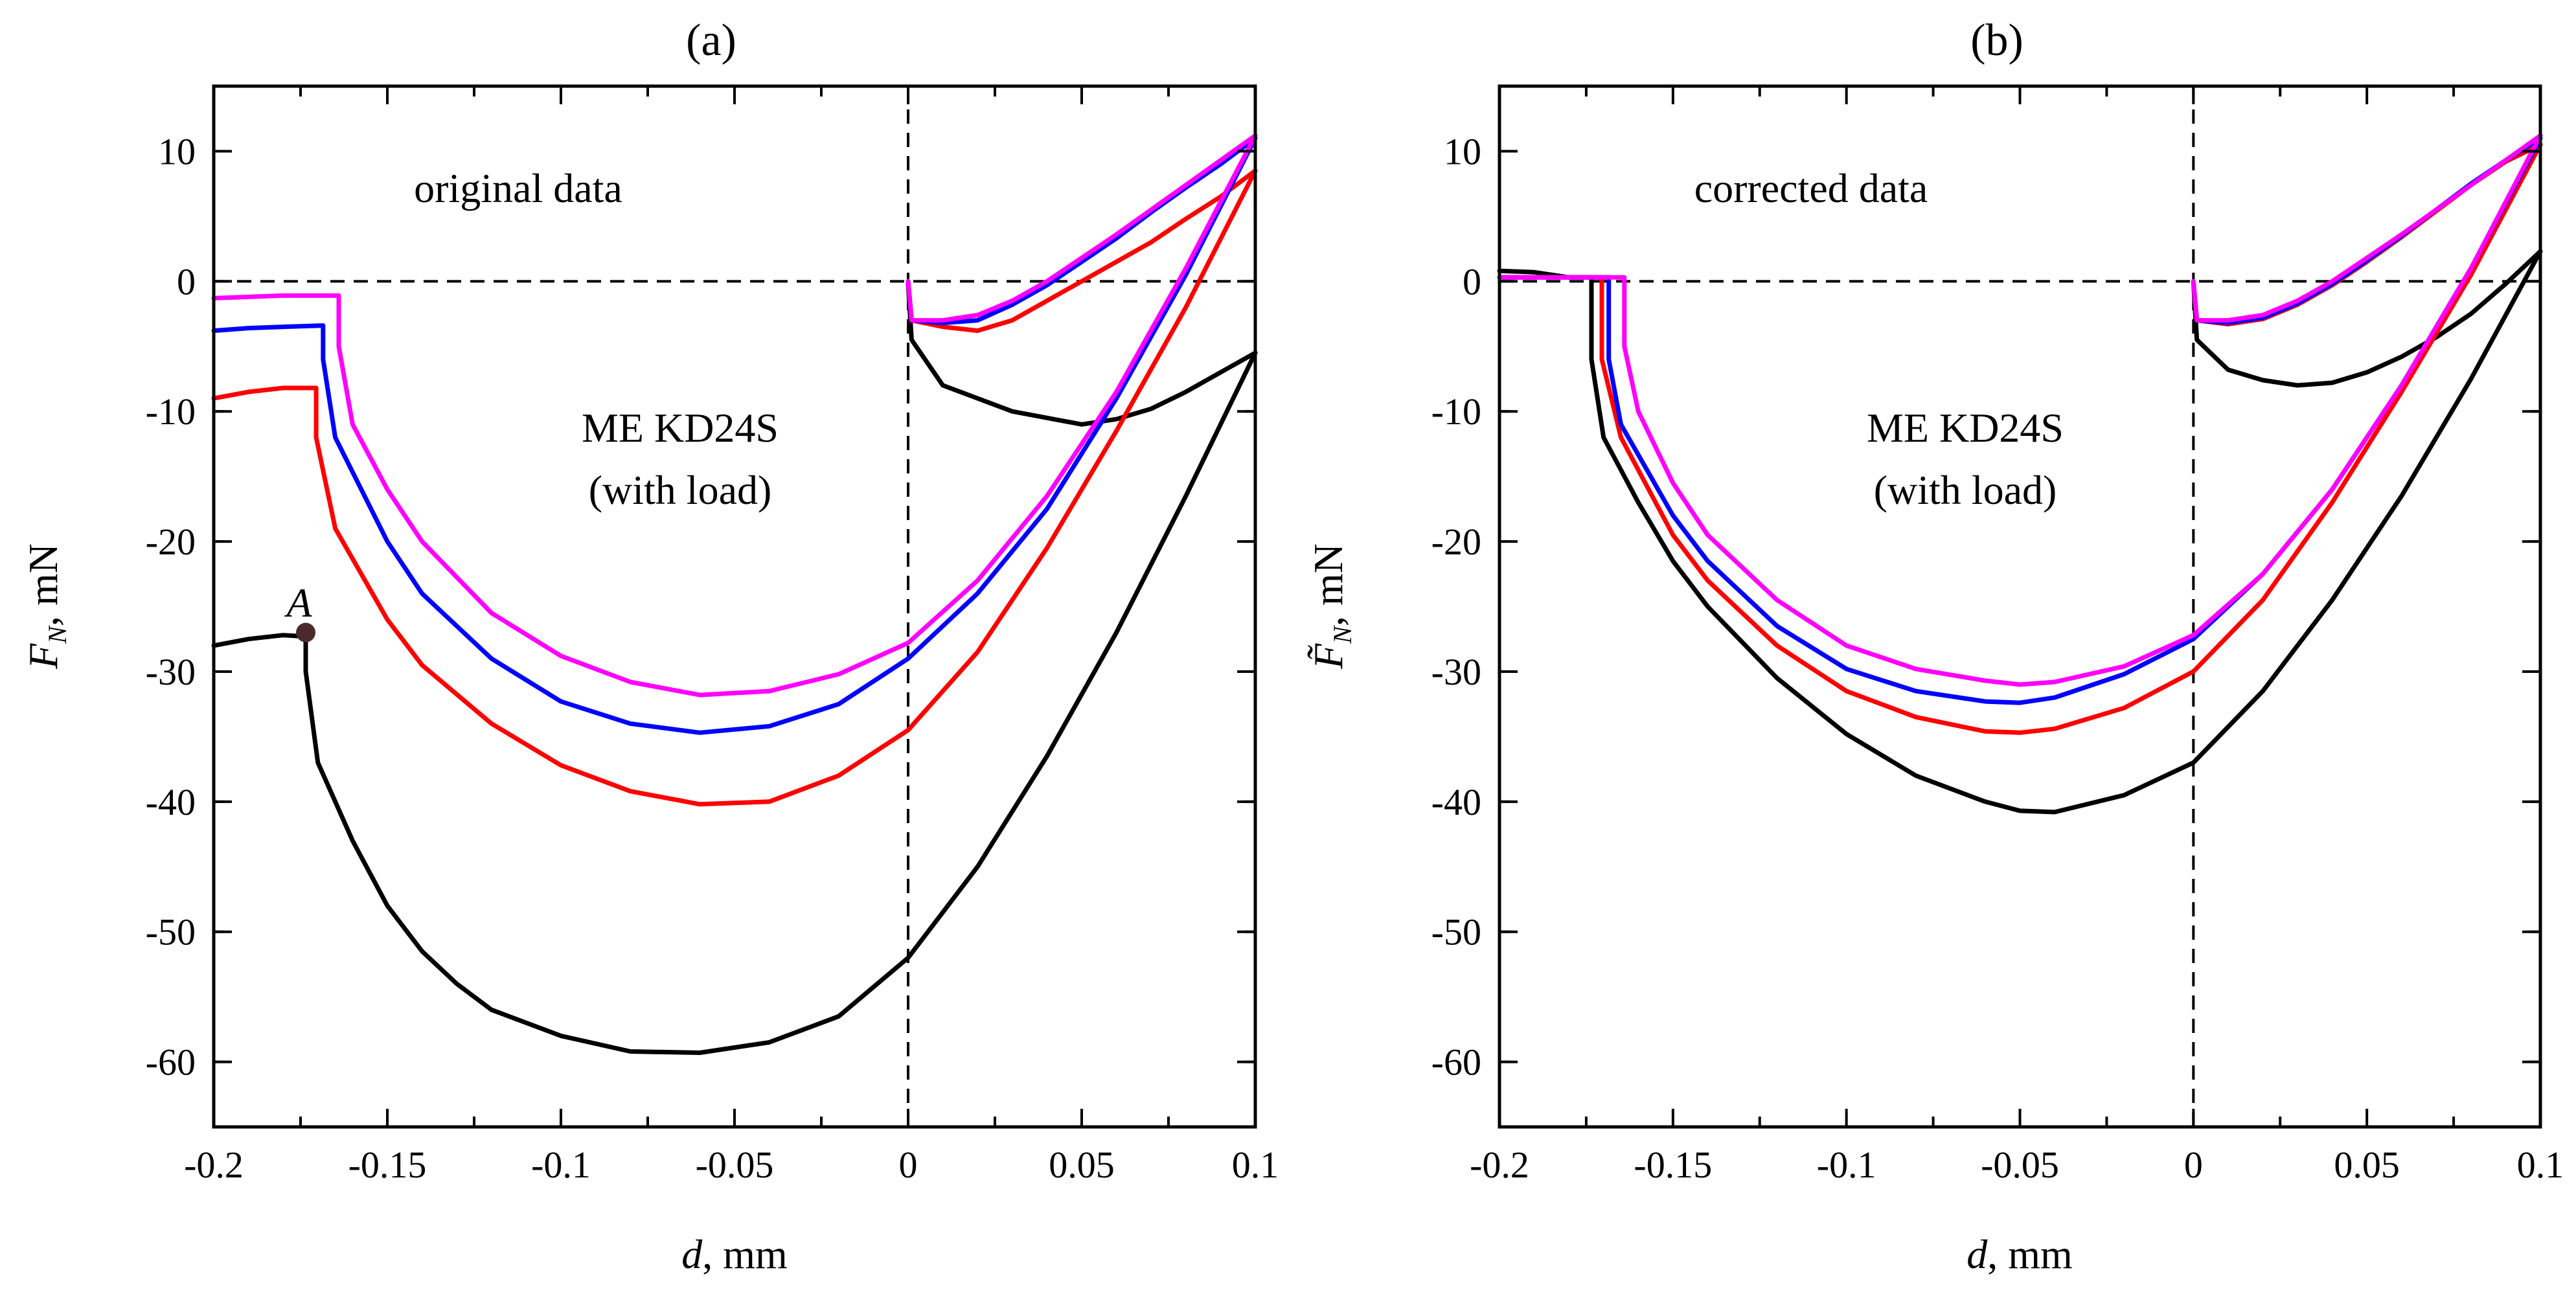 This screenshot has height=1294, width=2576. I want to click on panel-b-y-axis-label: F̃N, mN, so click(1331, 606).